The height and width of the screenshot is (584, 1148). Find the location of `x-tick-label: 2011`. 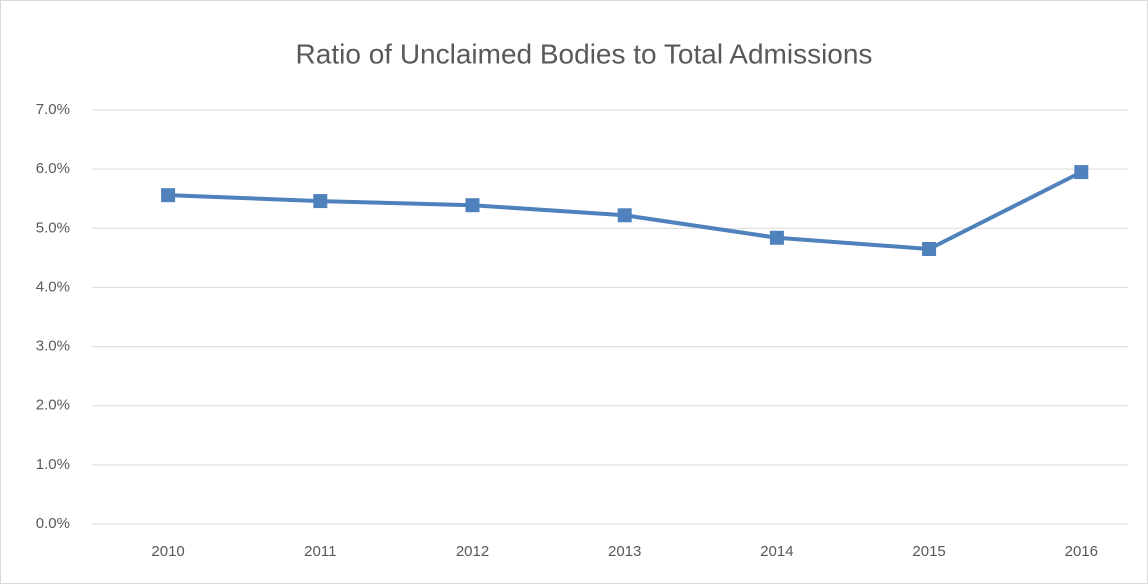

x-tick-label: 2011 is located at coordinates (320, 551).